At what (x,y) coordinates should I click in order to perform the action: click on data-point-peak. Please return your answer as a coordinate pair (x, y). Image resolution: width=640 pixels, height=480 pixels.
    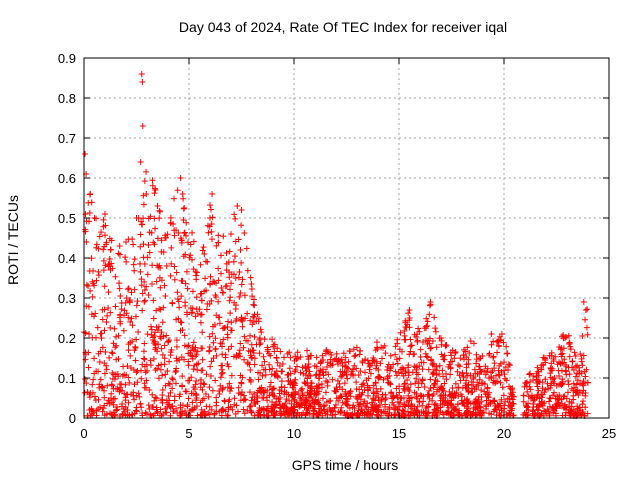
    Looking at the image, I should click on (94, 218).